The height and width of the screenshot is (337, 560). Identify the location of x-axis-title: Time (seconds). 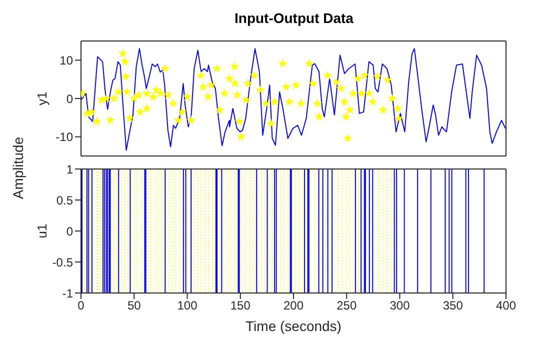
(294, 326).